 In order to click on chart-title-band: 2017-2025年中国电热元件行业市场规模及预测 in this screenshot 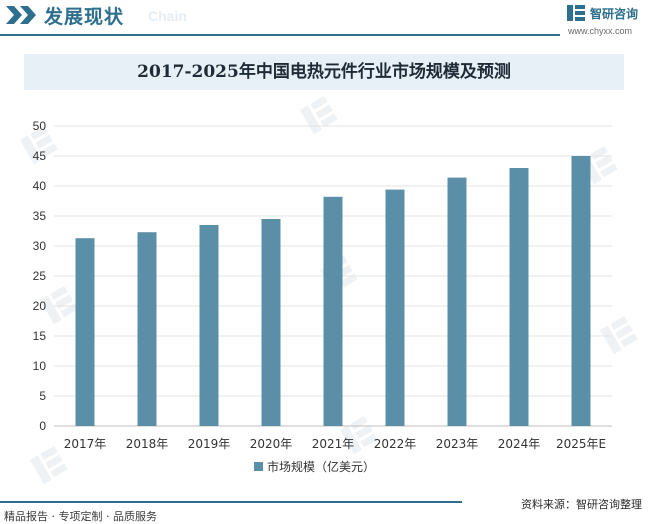, I will do `click(324, 72)`.